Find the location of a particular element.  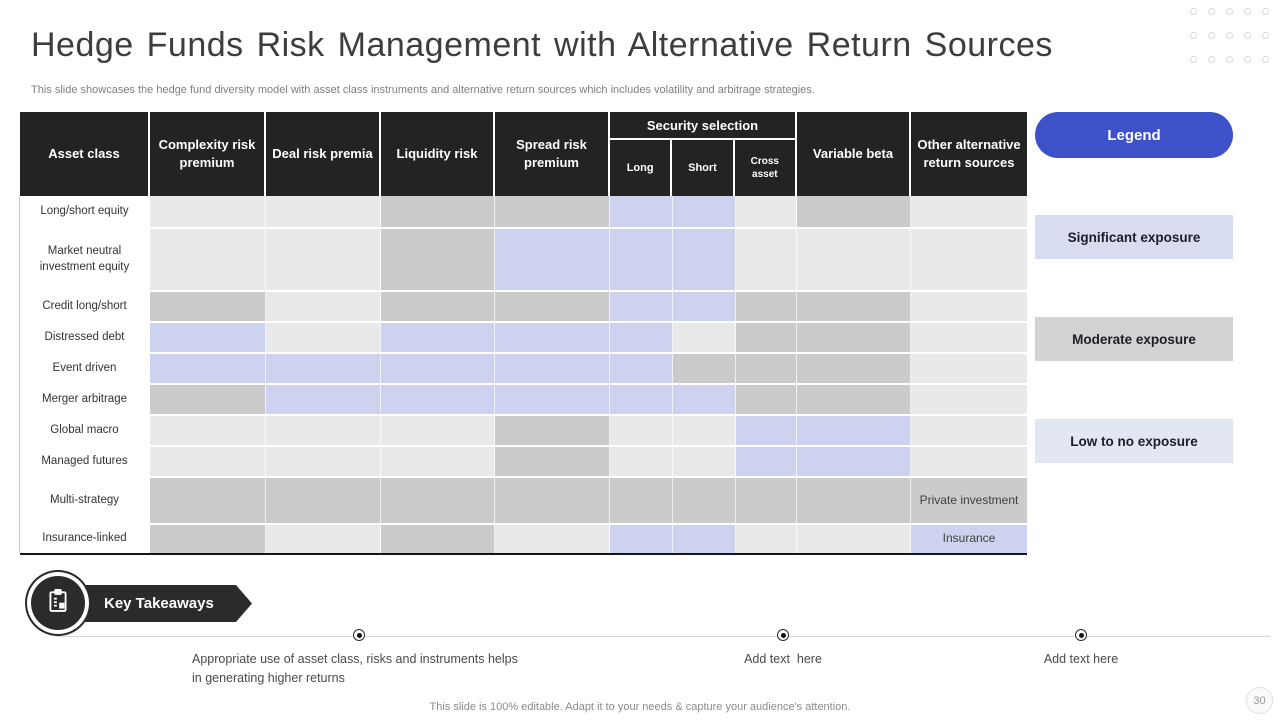

legend-button: Legend is located at coordinates (1134, 135).